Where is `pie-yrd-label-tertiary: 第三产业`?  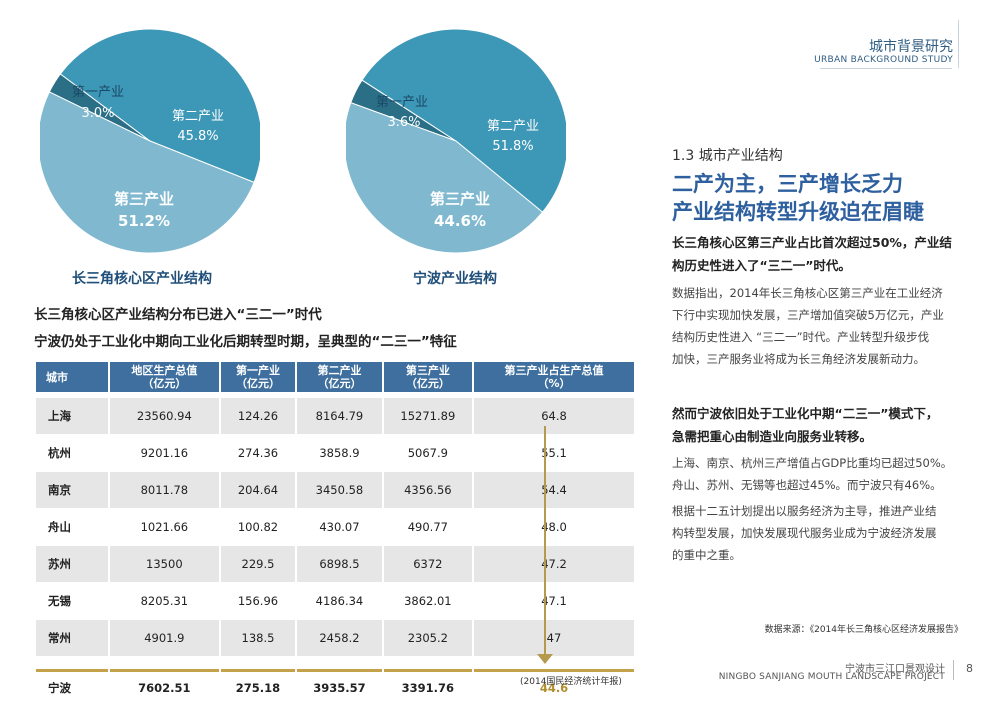
pie-yrd-label-tertiary: 第三产业 is located at coordinates (144, 199).